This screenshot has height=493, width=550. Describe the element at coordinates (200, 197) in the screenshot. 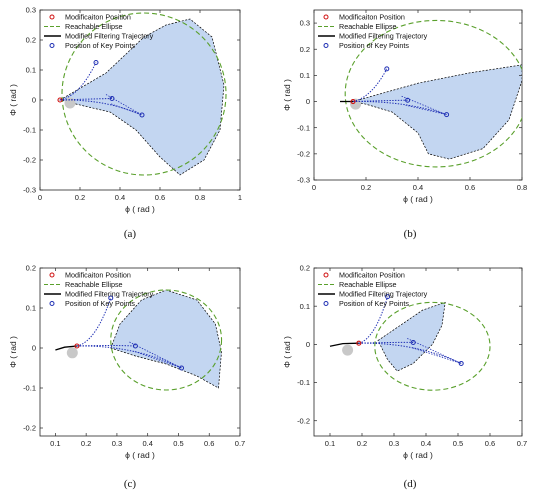

I see `x-tick-label: 0.8` at that location.